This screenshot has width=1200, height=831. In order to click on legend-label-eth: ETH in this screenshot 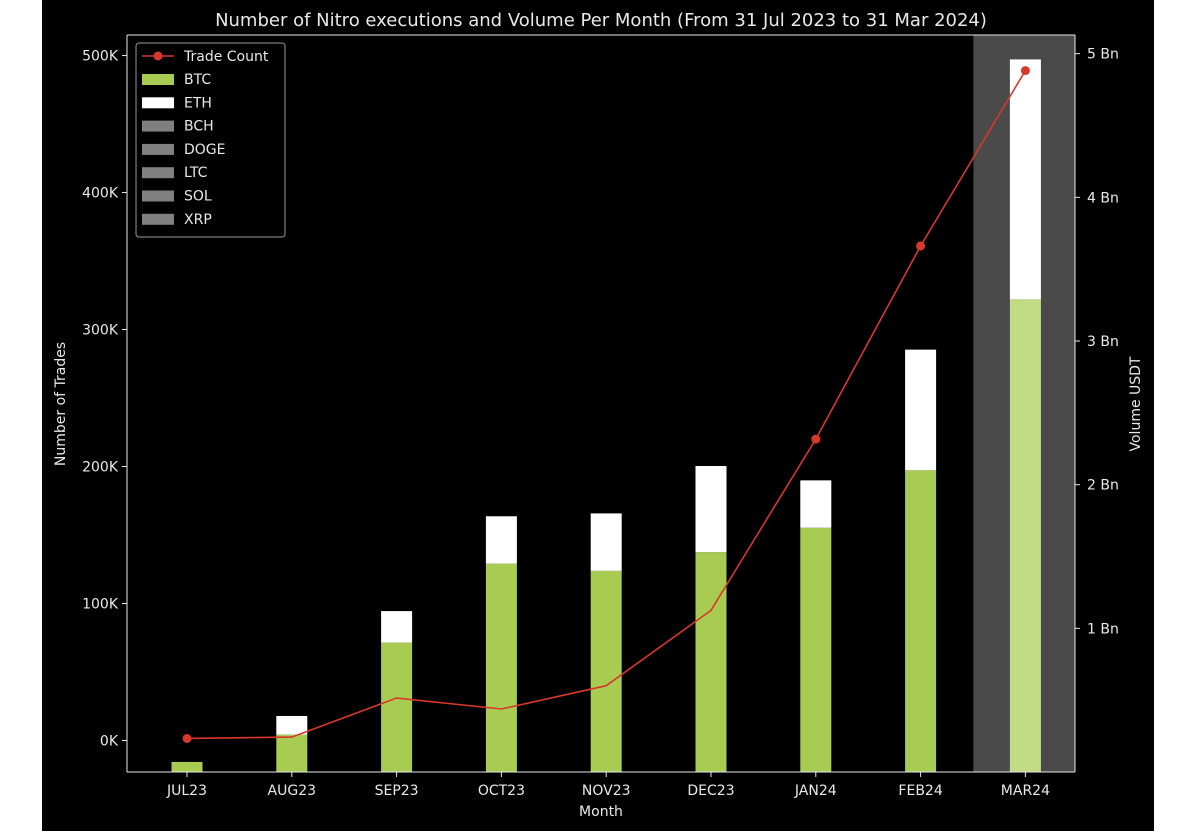, I will do `click(198, 103)`.